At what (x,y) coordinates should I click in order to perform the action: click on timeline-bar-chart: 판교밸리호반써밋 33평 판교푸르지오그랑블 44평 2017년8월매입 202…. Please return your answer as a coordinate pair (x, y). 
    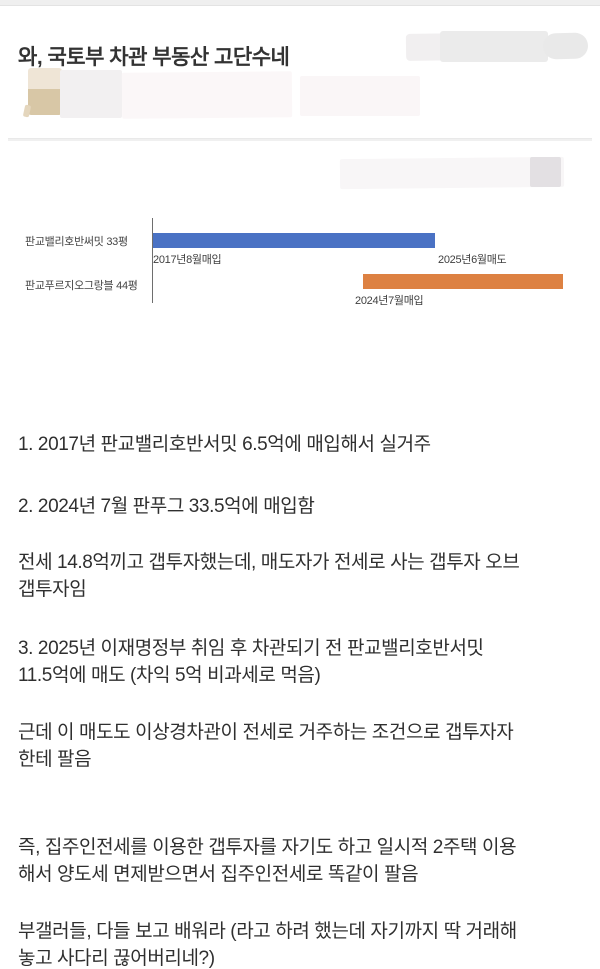
    Looking at the image, I should click on (300, 265).